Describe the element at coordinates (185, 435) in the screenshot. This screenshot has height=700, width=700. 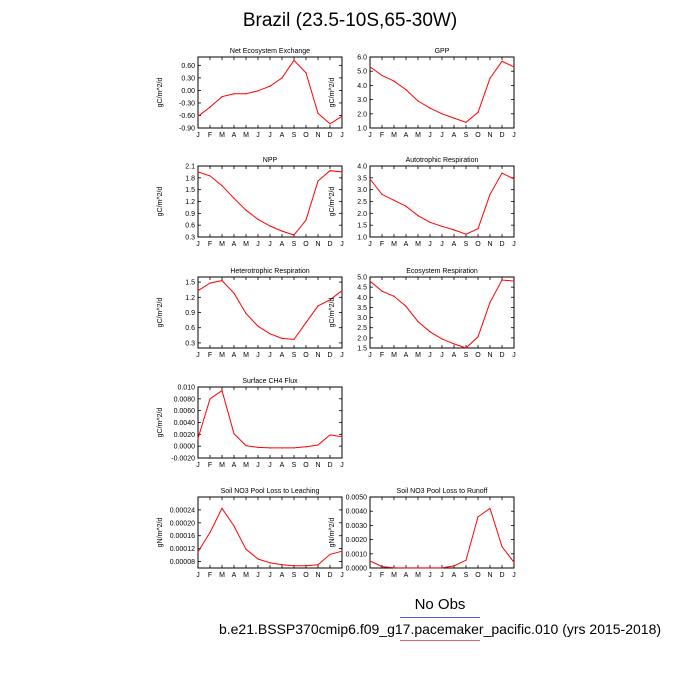
I see `y-tick-label: 0.0020` at that location.